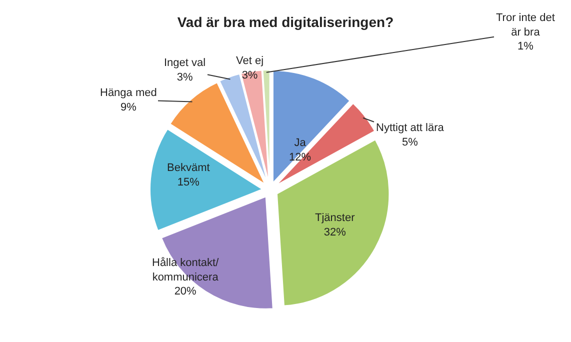 The width and height of the screenshot is (571, 342). I want to click on slice-label: Bekvämt, so click(188, 168).